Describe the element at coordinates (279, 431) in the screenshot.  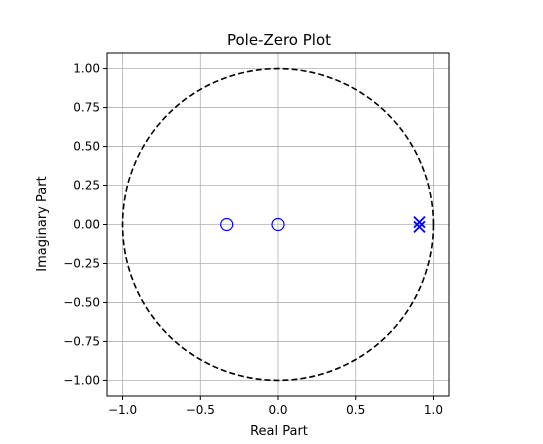
I see `x-axis-label: Real Part` at that location.